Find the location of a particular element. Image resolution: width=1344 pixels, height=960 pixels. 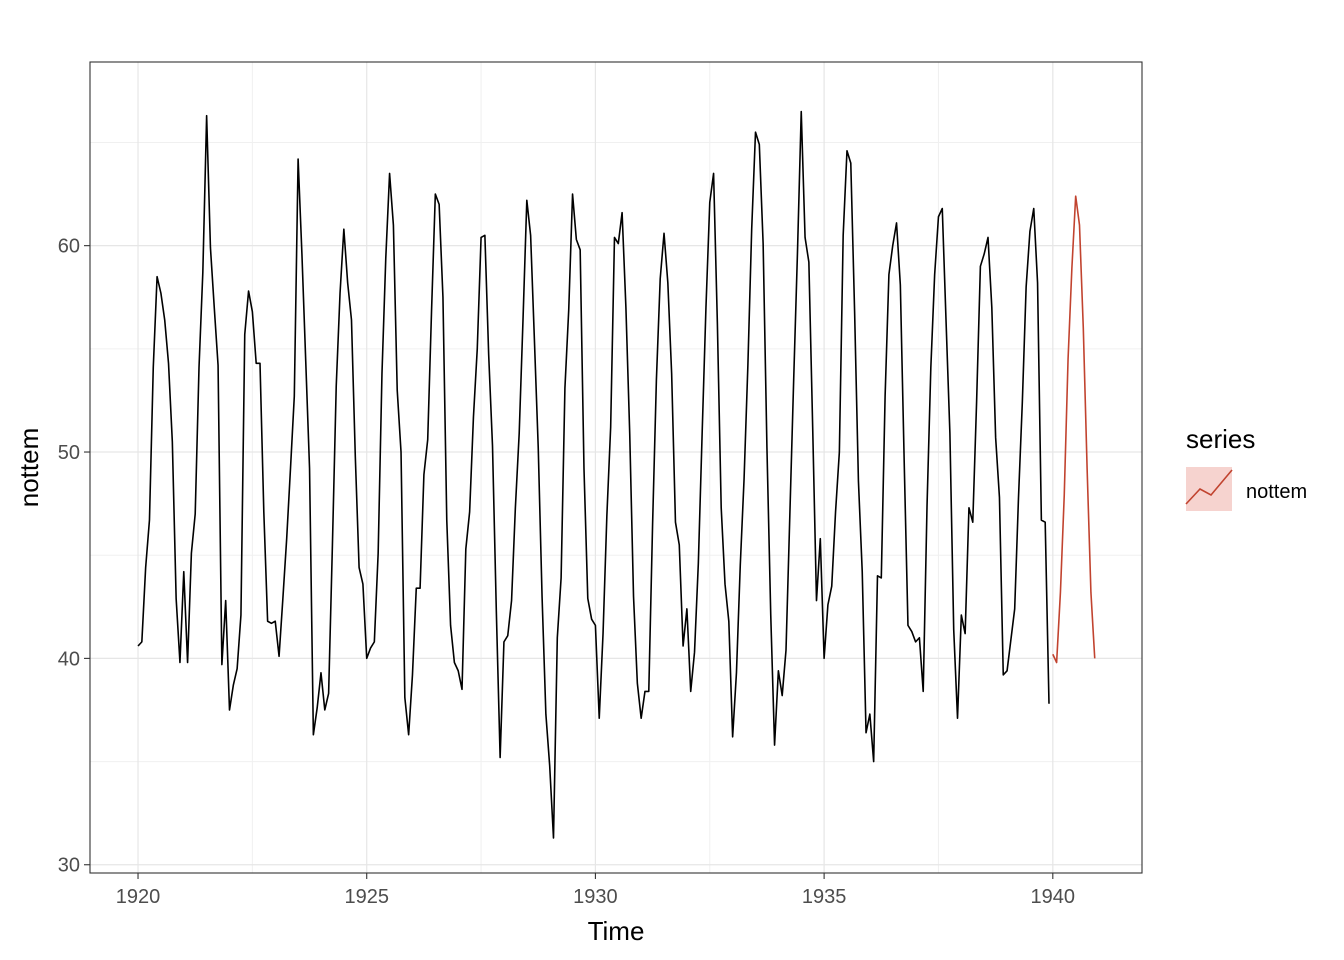

legend-key-background is located at coordinates (1209, 489).